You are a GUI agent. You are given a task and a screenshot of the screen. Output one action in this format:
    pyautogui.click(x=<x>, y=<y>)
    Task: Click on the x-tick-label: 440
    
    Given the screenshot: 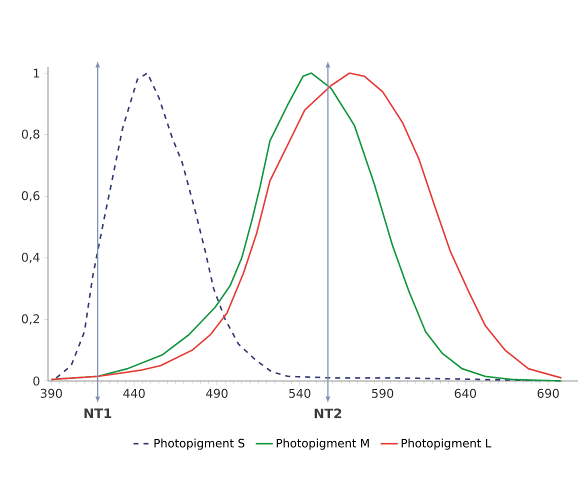 What is the action you would take?
    pyautogui.click(x=134, y=393)
    